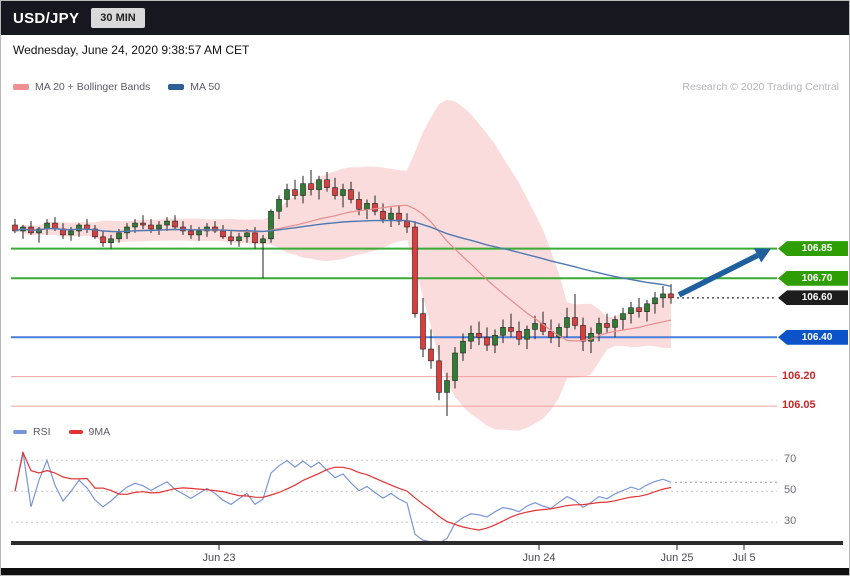 This screenshot has width=850, height=576. What do you see at coordinates (790, 521) in the screenshot?
I see `rsi-axis-label-30: 30` at bounding box center [790, 521].